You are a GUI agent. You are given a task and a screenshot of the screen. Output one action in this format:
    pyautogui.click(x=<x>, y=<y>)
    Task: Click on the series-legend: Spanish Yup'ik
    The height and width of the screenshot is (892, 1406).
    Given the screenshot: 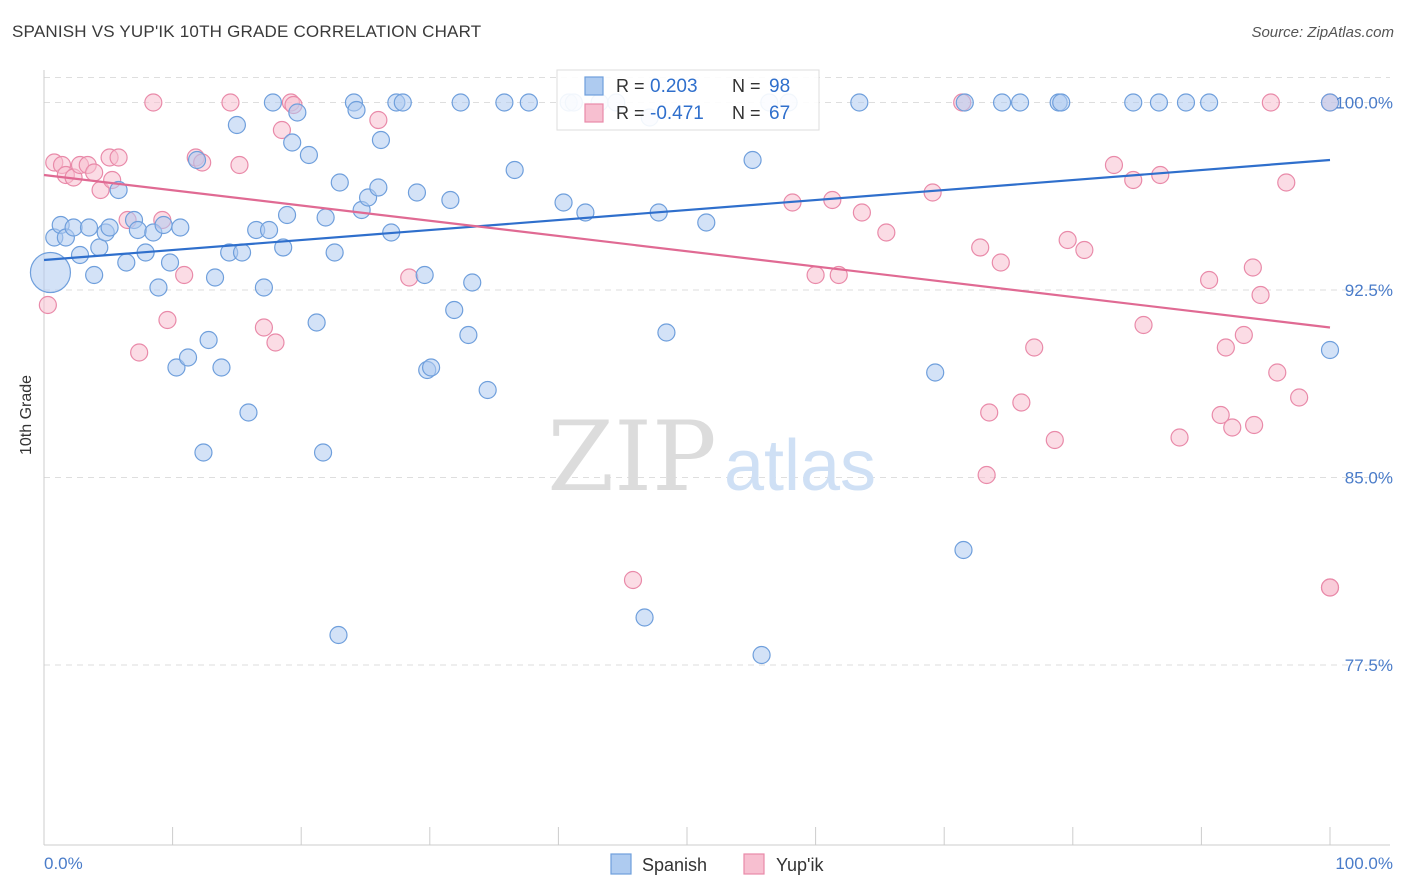 What is the action you would take?
    pyautogui.click(x=717, y=864)
    